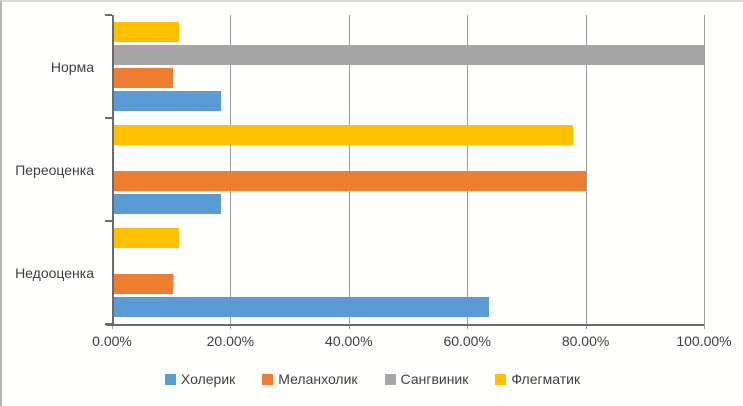 The width and height of the screenshot is (743, 406). What do you see at coordinates (434, 379) in the screenshot?
I see `legend-label: Сангвиник` at bounding box center [434, 379].